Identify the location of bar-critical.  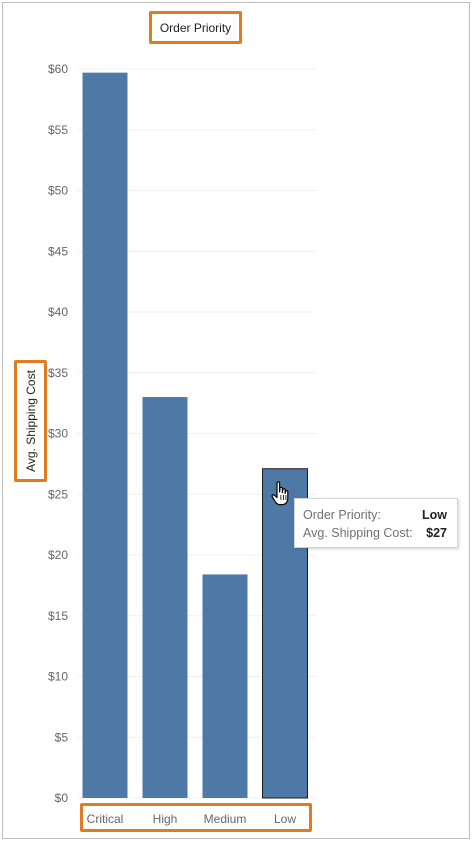
(105, 435).